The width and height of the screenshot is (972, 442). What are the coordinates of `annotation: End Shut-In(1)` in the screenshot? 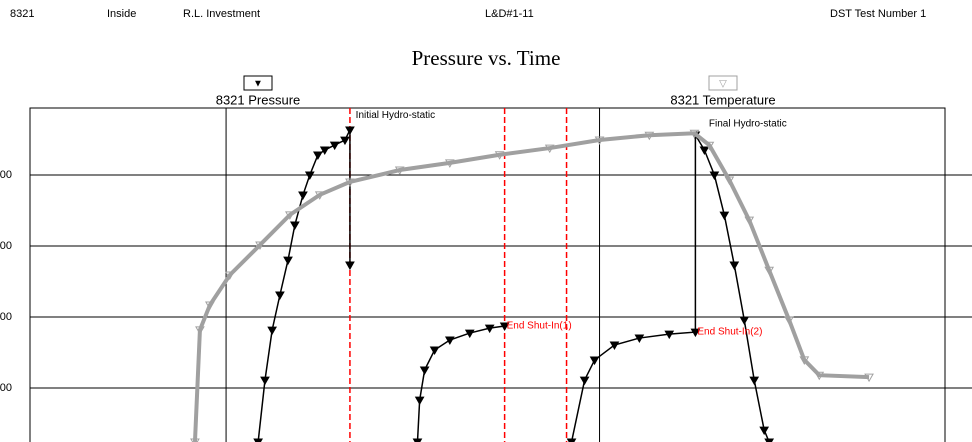 It's located at (539, 326).